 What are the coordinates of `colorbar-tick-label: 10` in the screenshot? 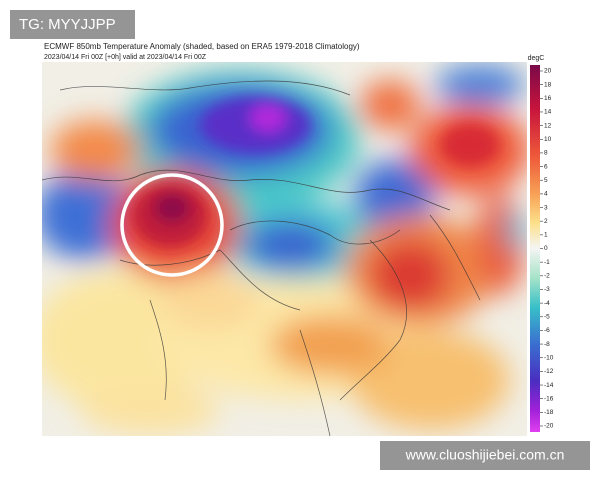 It's located at (548, 139).